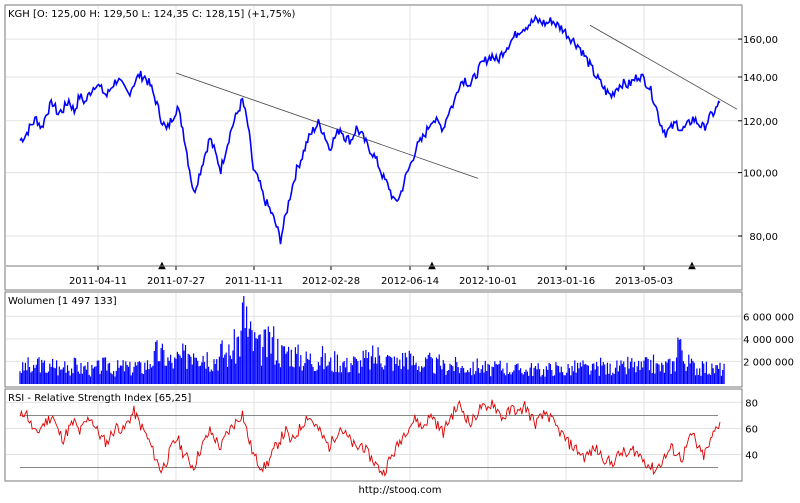 This screenshot has width=800, height=503. I want to click on volume-y-tick-label: 2 000 000, so click(768, 362).